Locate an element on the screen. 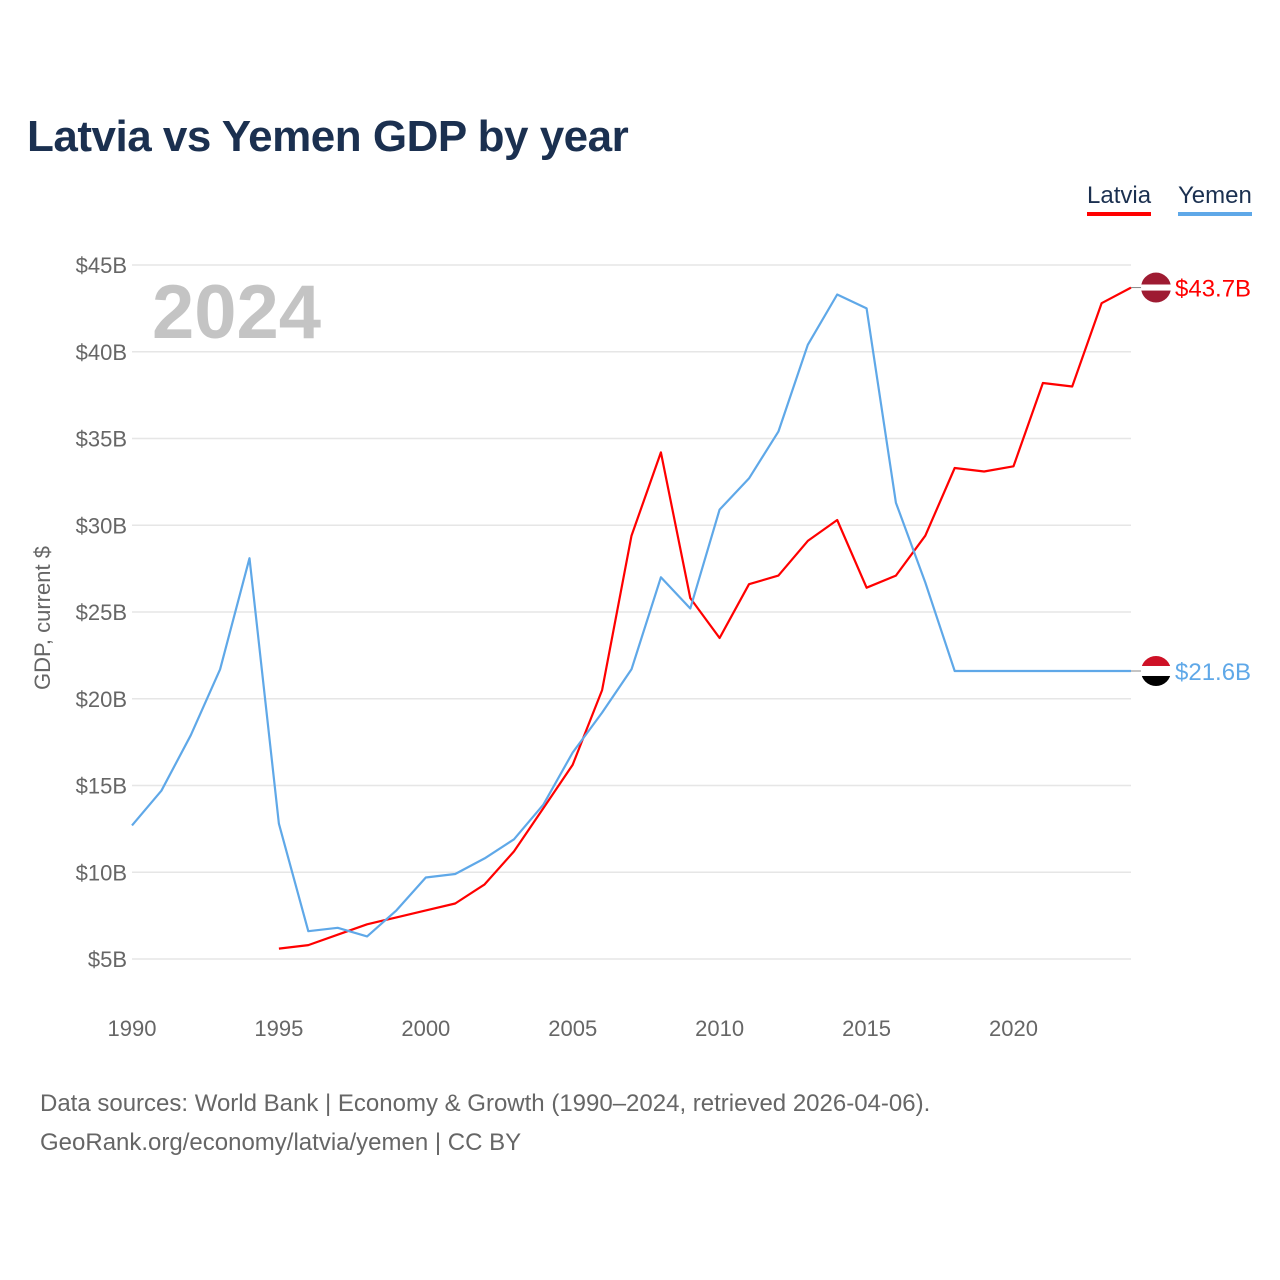  y-axis-label: GDP, current $ is located at coordinates (42, 618).